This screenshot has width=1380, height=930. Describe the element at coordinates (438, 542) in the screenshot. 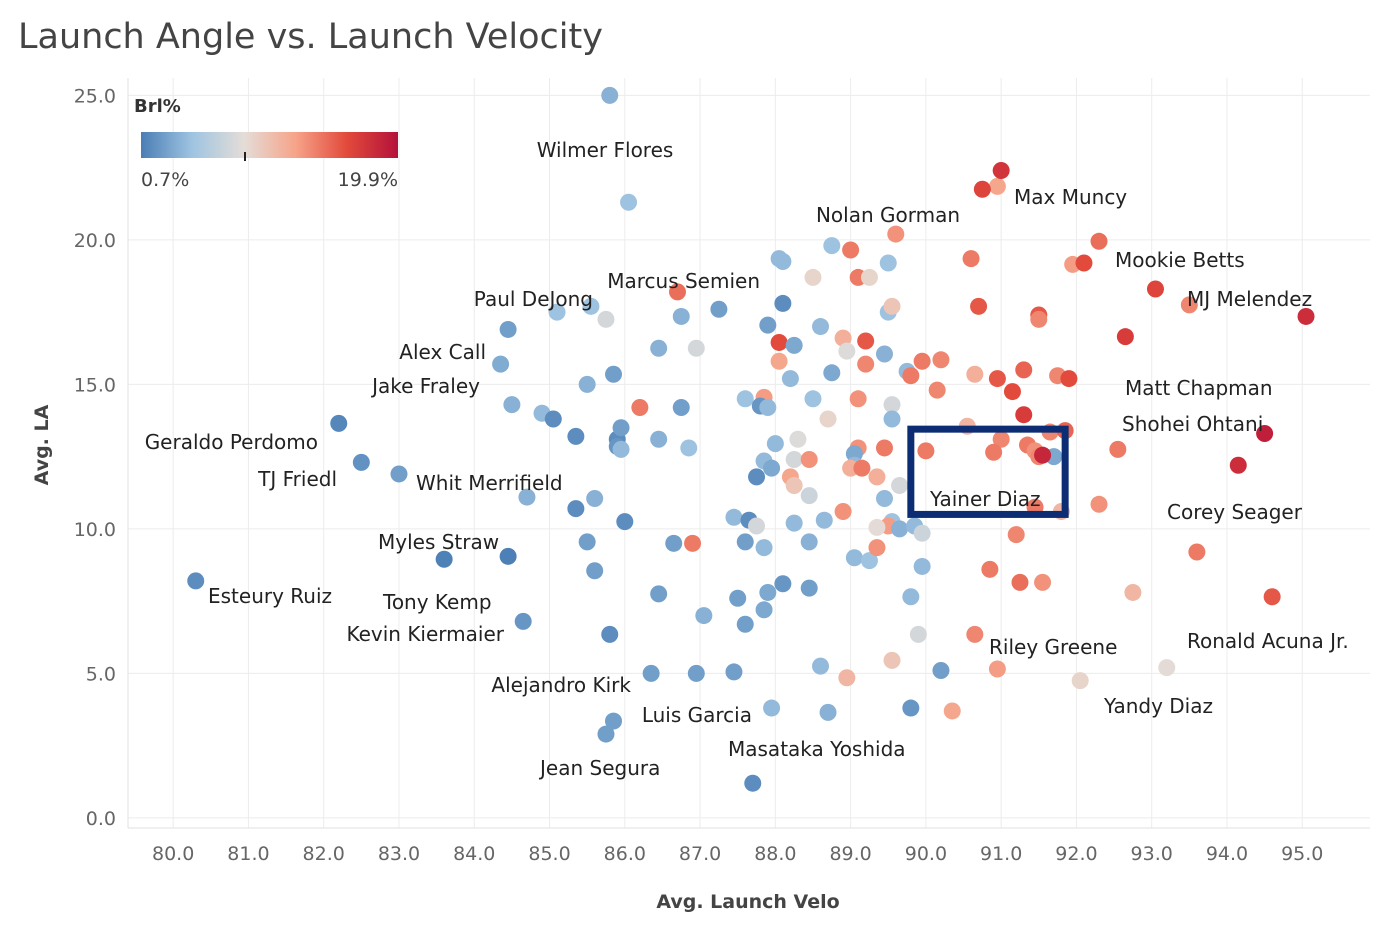

I see `player-label: Myles Straw` at that location.